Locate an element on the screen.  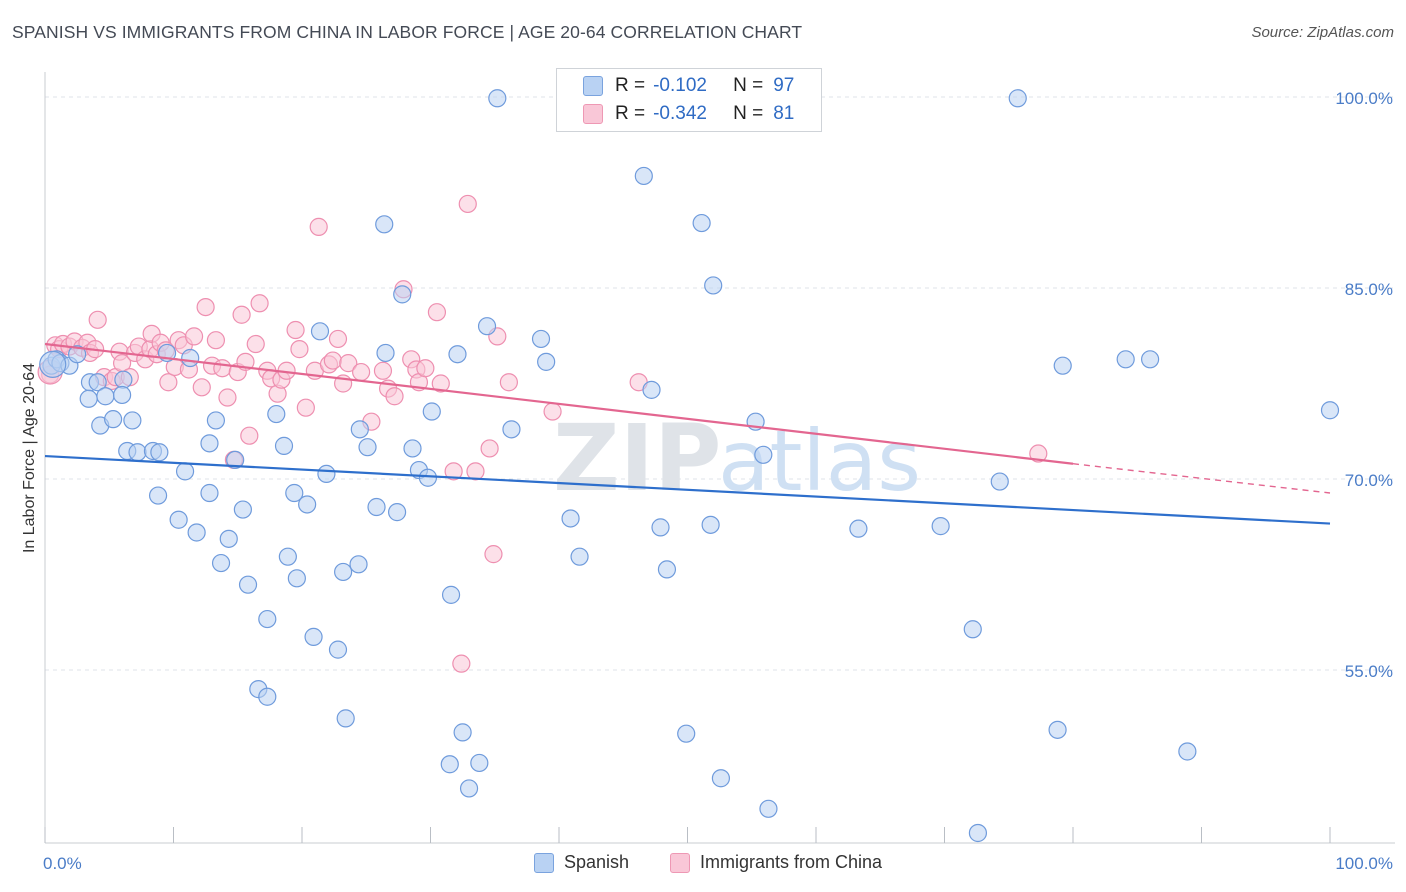
legend: R = -0.102 N = 97 R = -0.342 N = 81 is located at coordinates (689, 100).